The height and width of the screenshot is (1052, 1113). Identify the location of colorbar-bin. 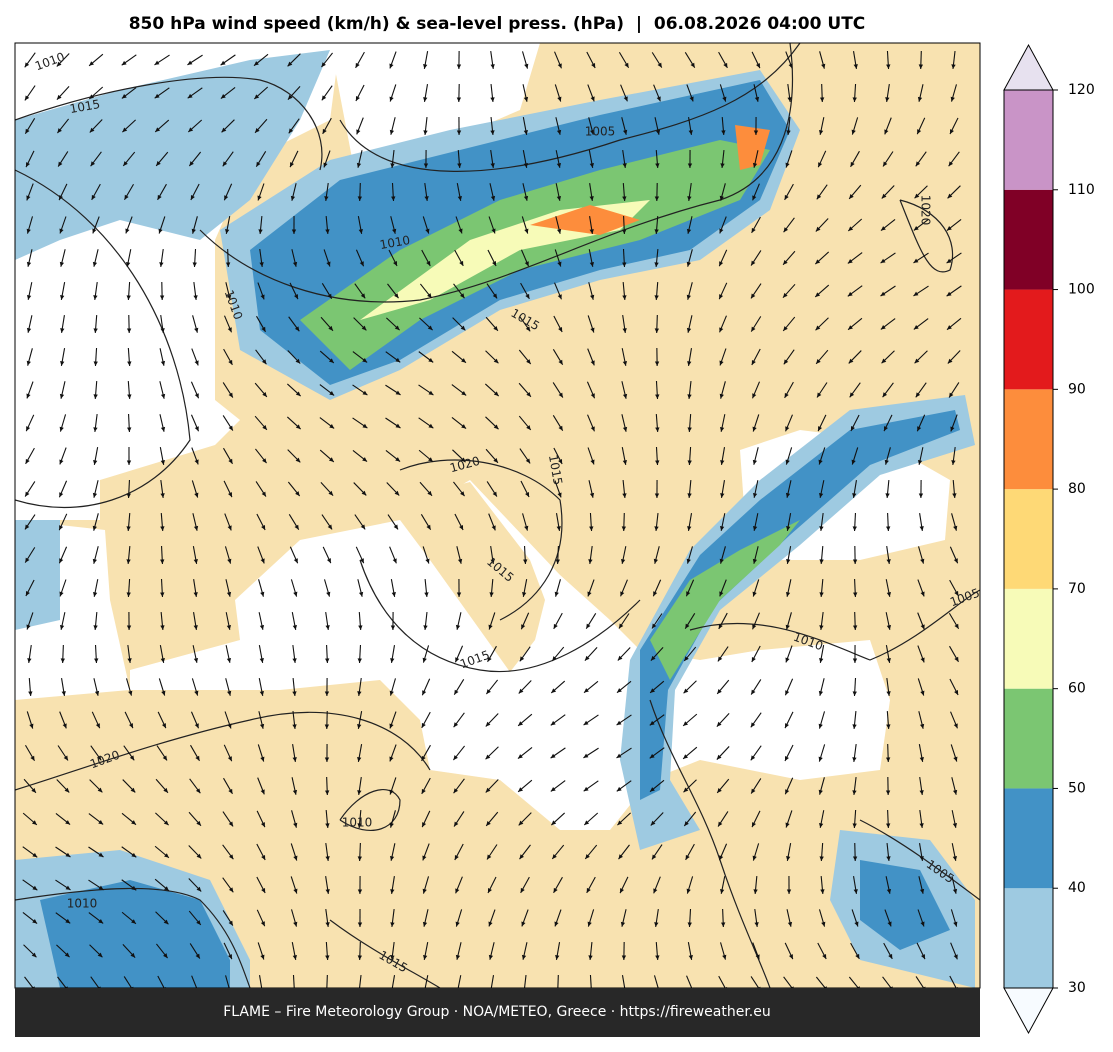
(1028, 638).